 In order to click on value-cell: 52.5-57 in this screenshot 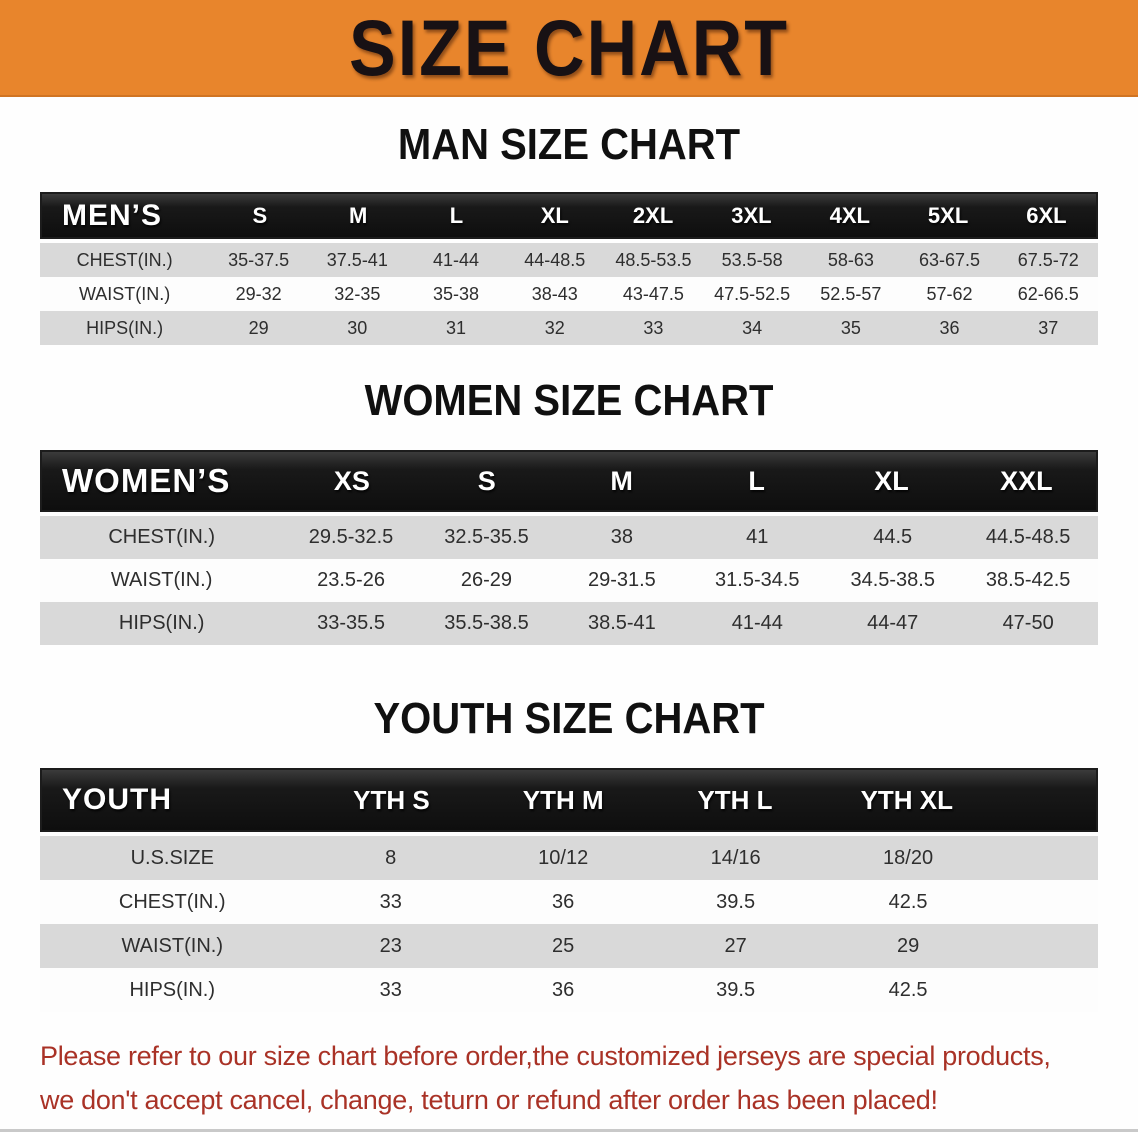, I will do `click(851, 293)`.